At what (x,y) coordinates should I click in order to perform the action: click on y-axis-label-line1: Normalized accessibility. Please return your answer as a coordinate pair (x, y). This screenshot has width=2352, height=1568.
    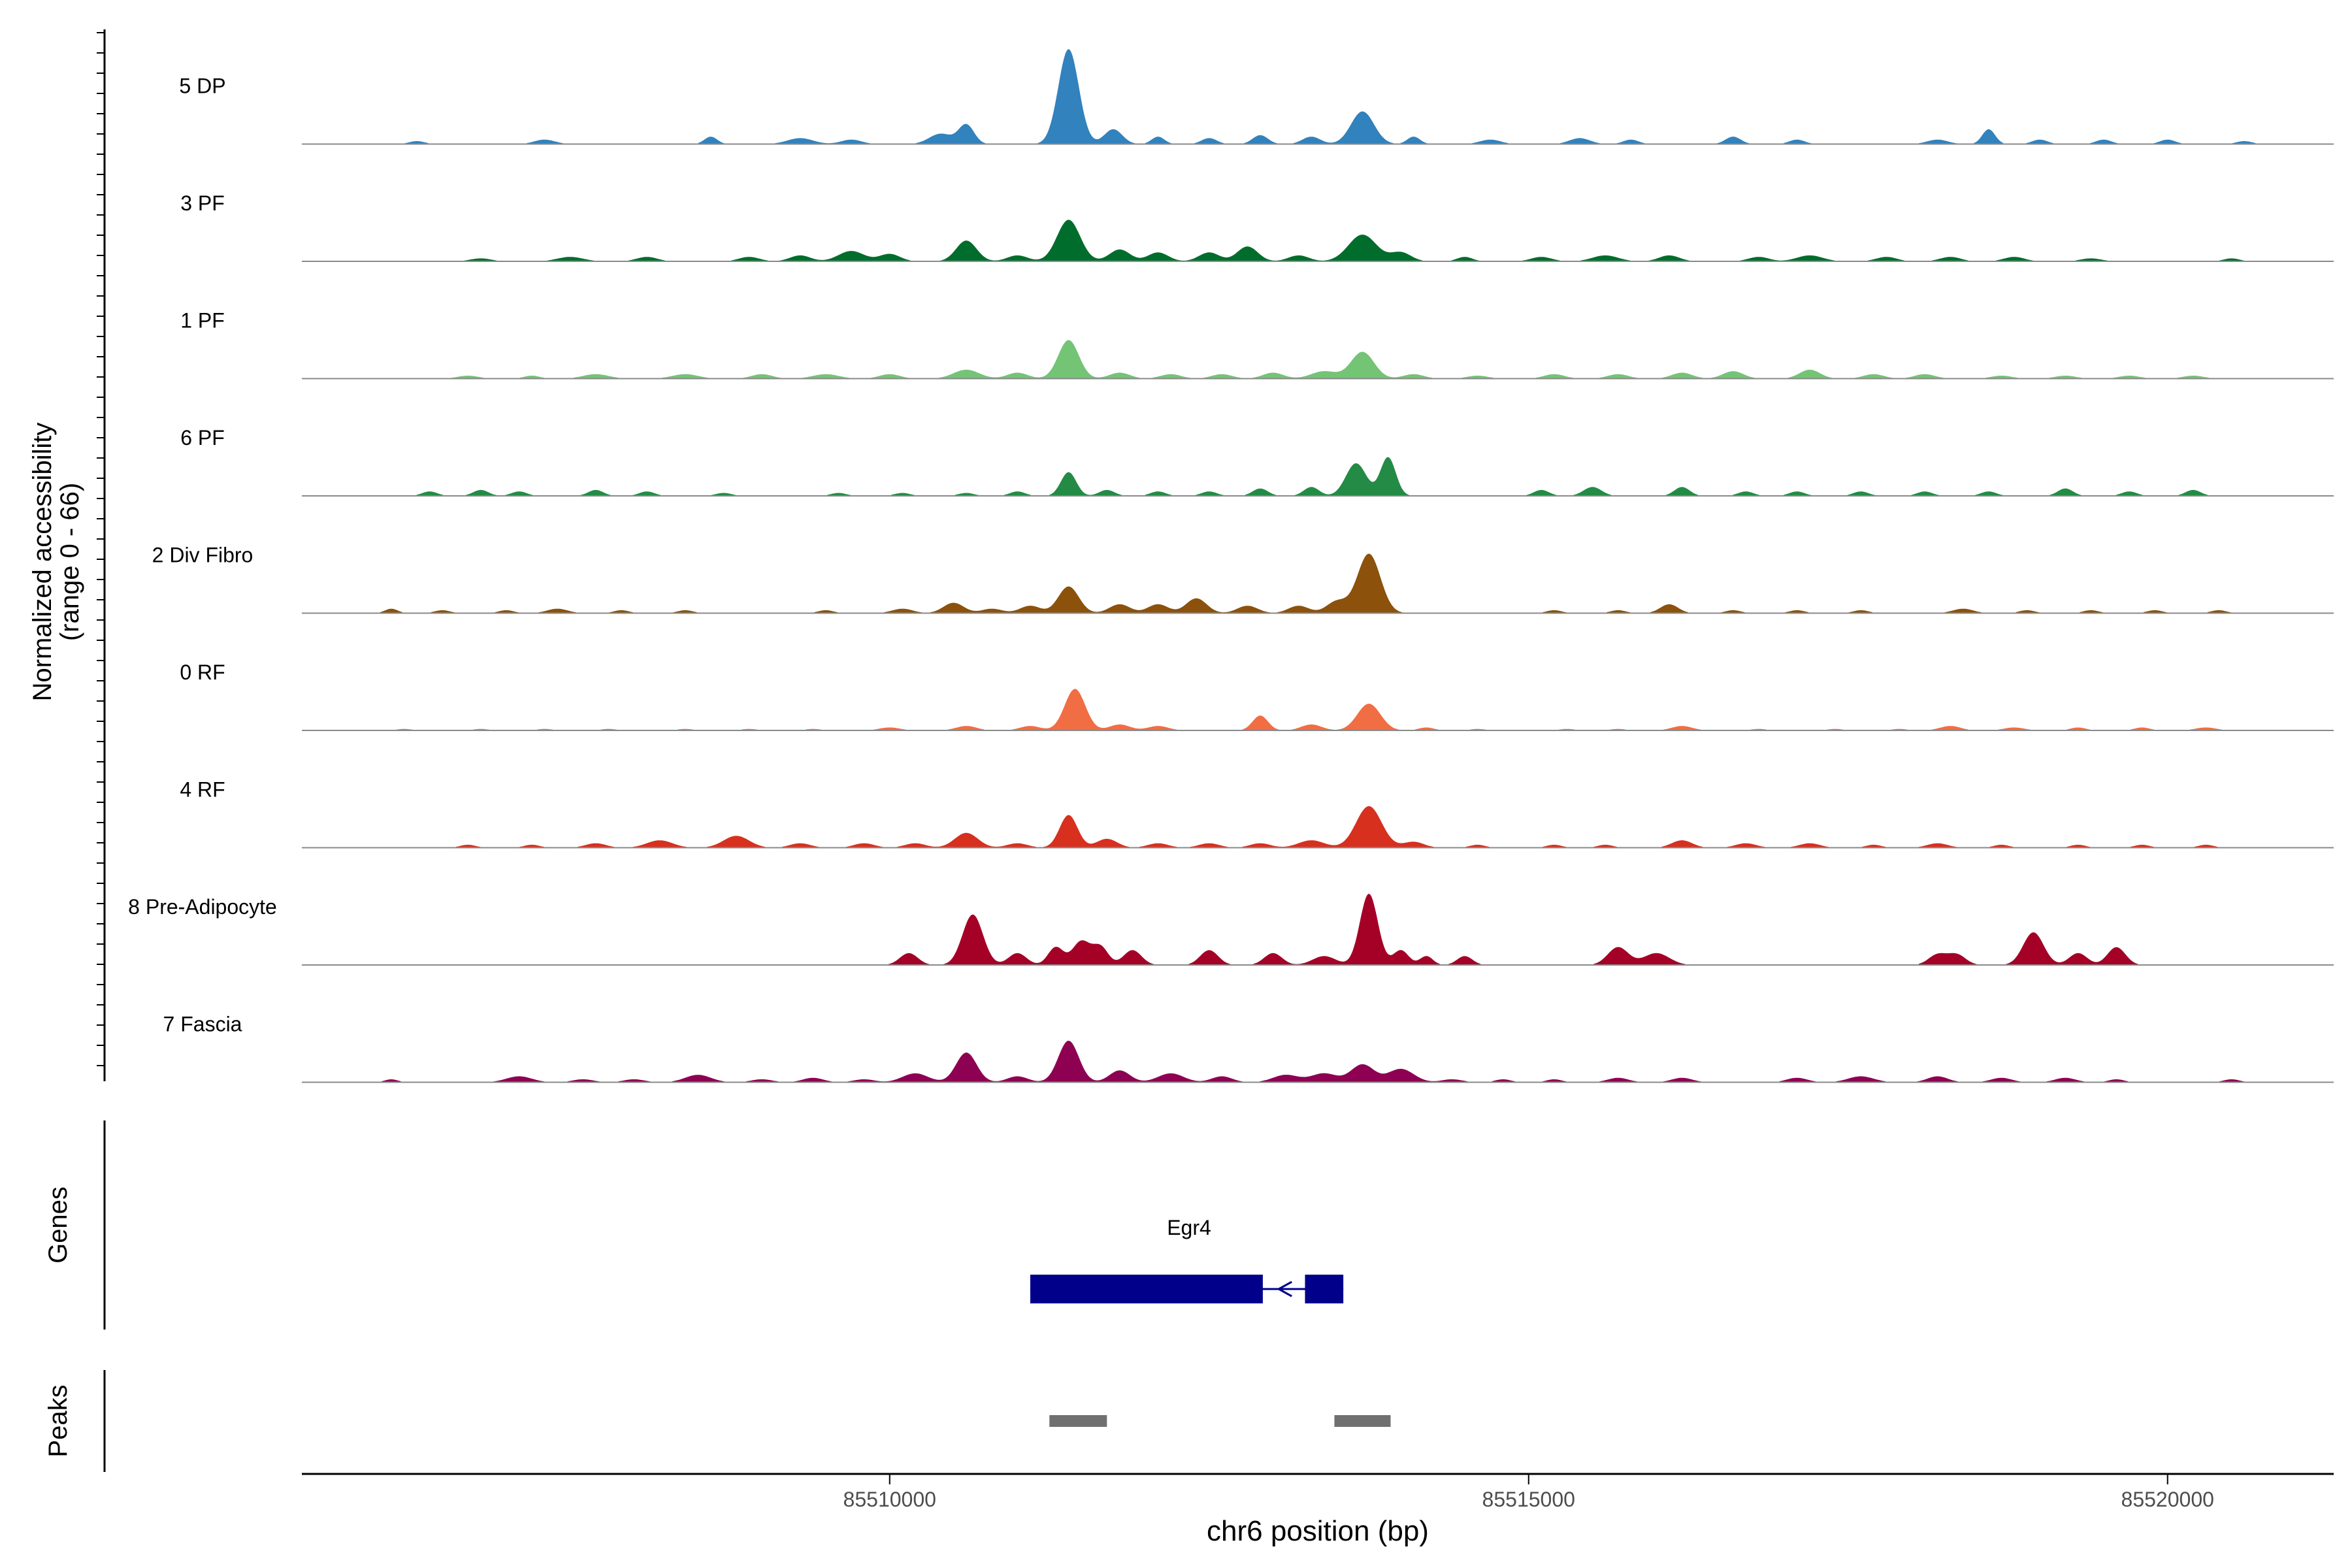
    Looking at the image, I should click on (42, 562).